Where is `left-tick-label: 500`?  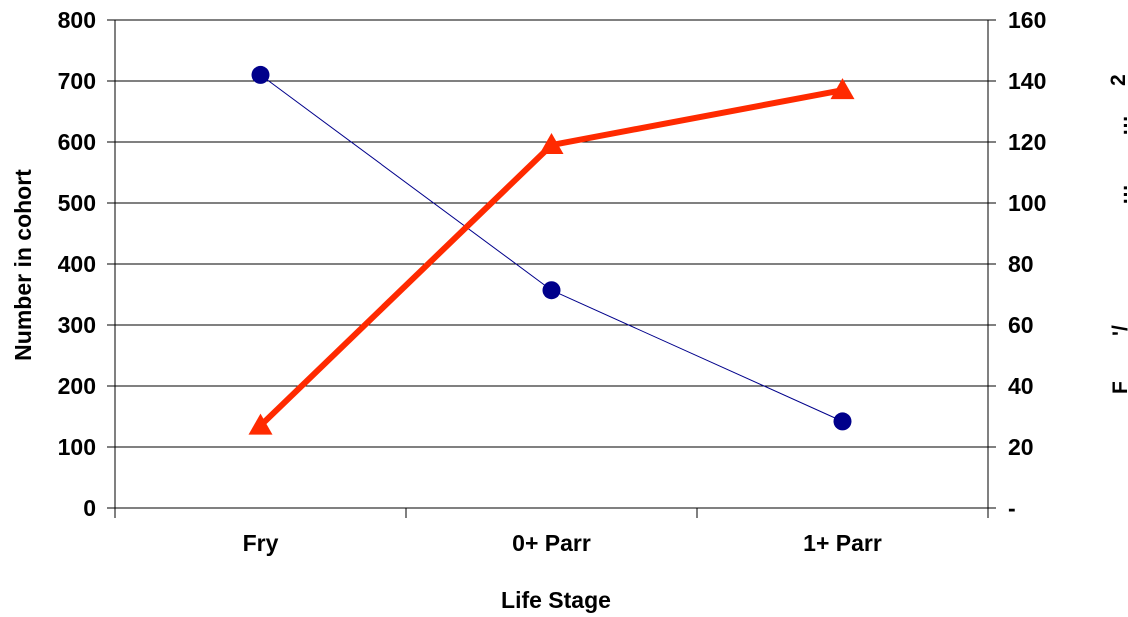 left-tick-label: 500 is located at coordinates (77, 203).